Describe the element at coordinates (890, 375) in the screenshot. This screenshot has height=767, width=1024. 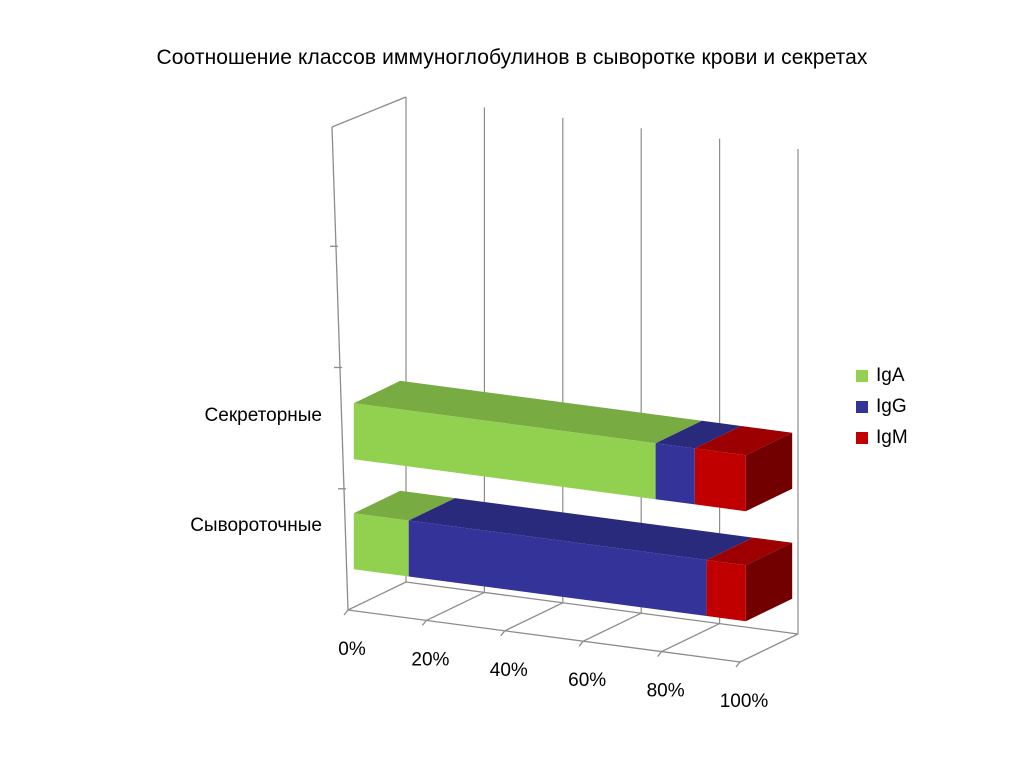
I see `legend-label: IgA` at that location.